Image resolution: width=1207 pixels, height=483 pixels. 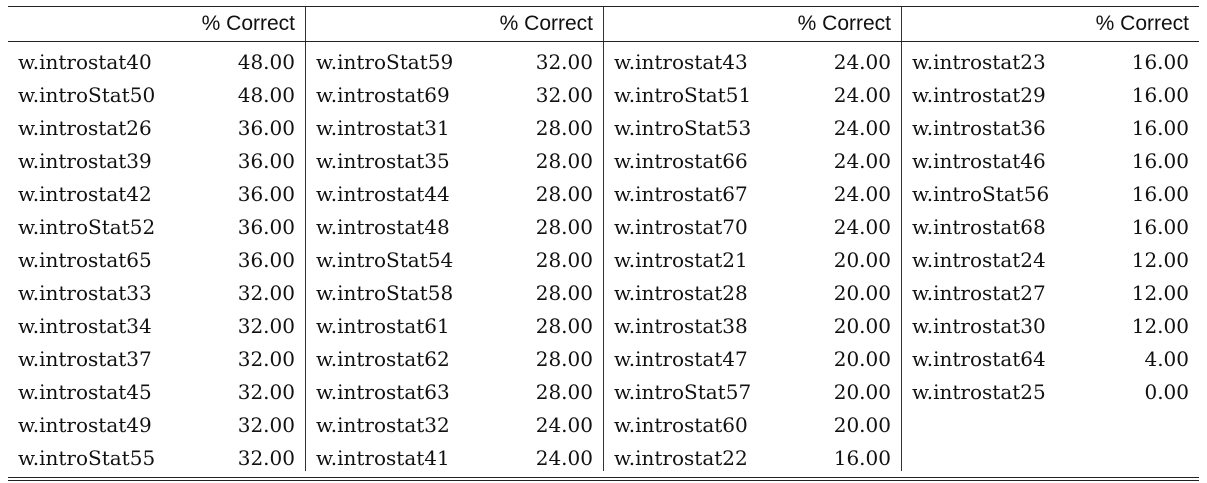 What do you see at coordinates (383, 194) in the screenshot?
I see `row-item-name: w.introstat44` at bounding box center [383, 194].